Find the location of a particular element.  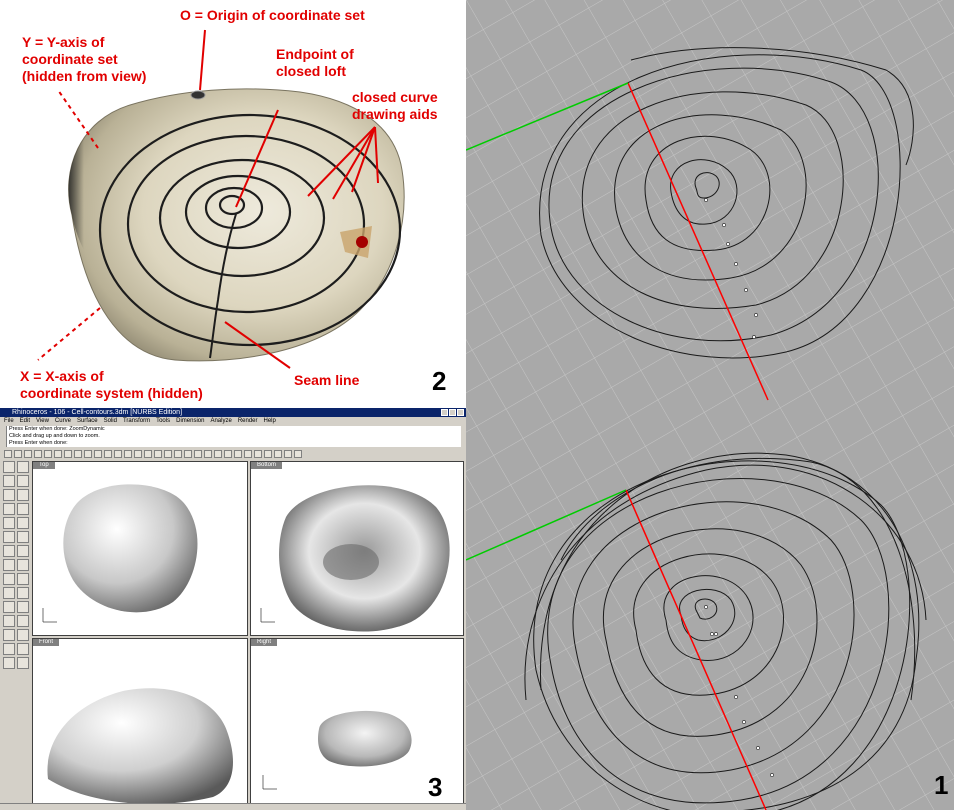

menu-edit: Edit is located at coordinates (25, 421).